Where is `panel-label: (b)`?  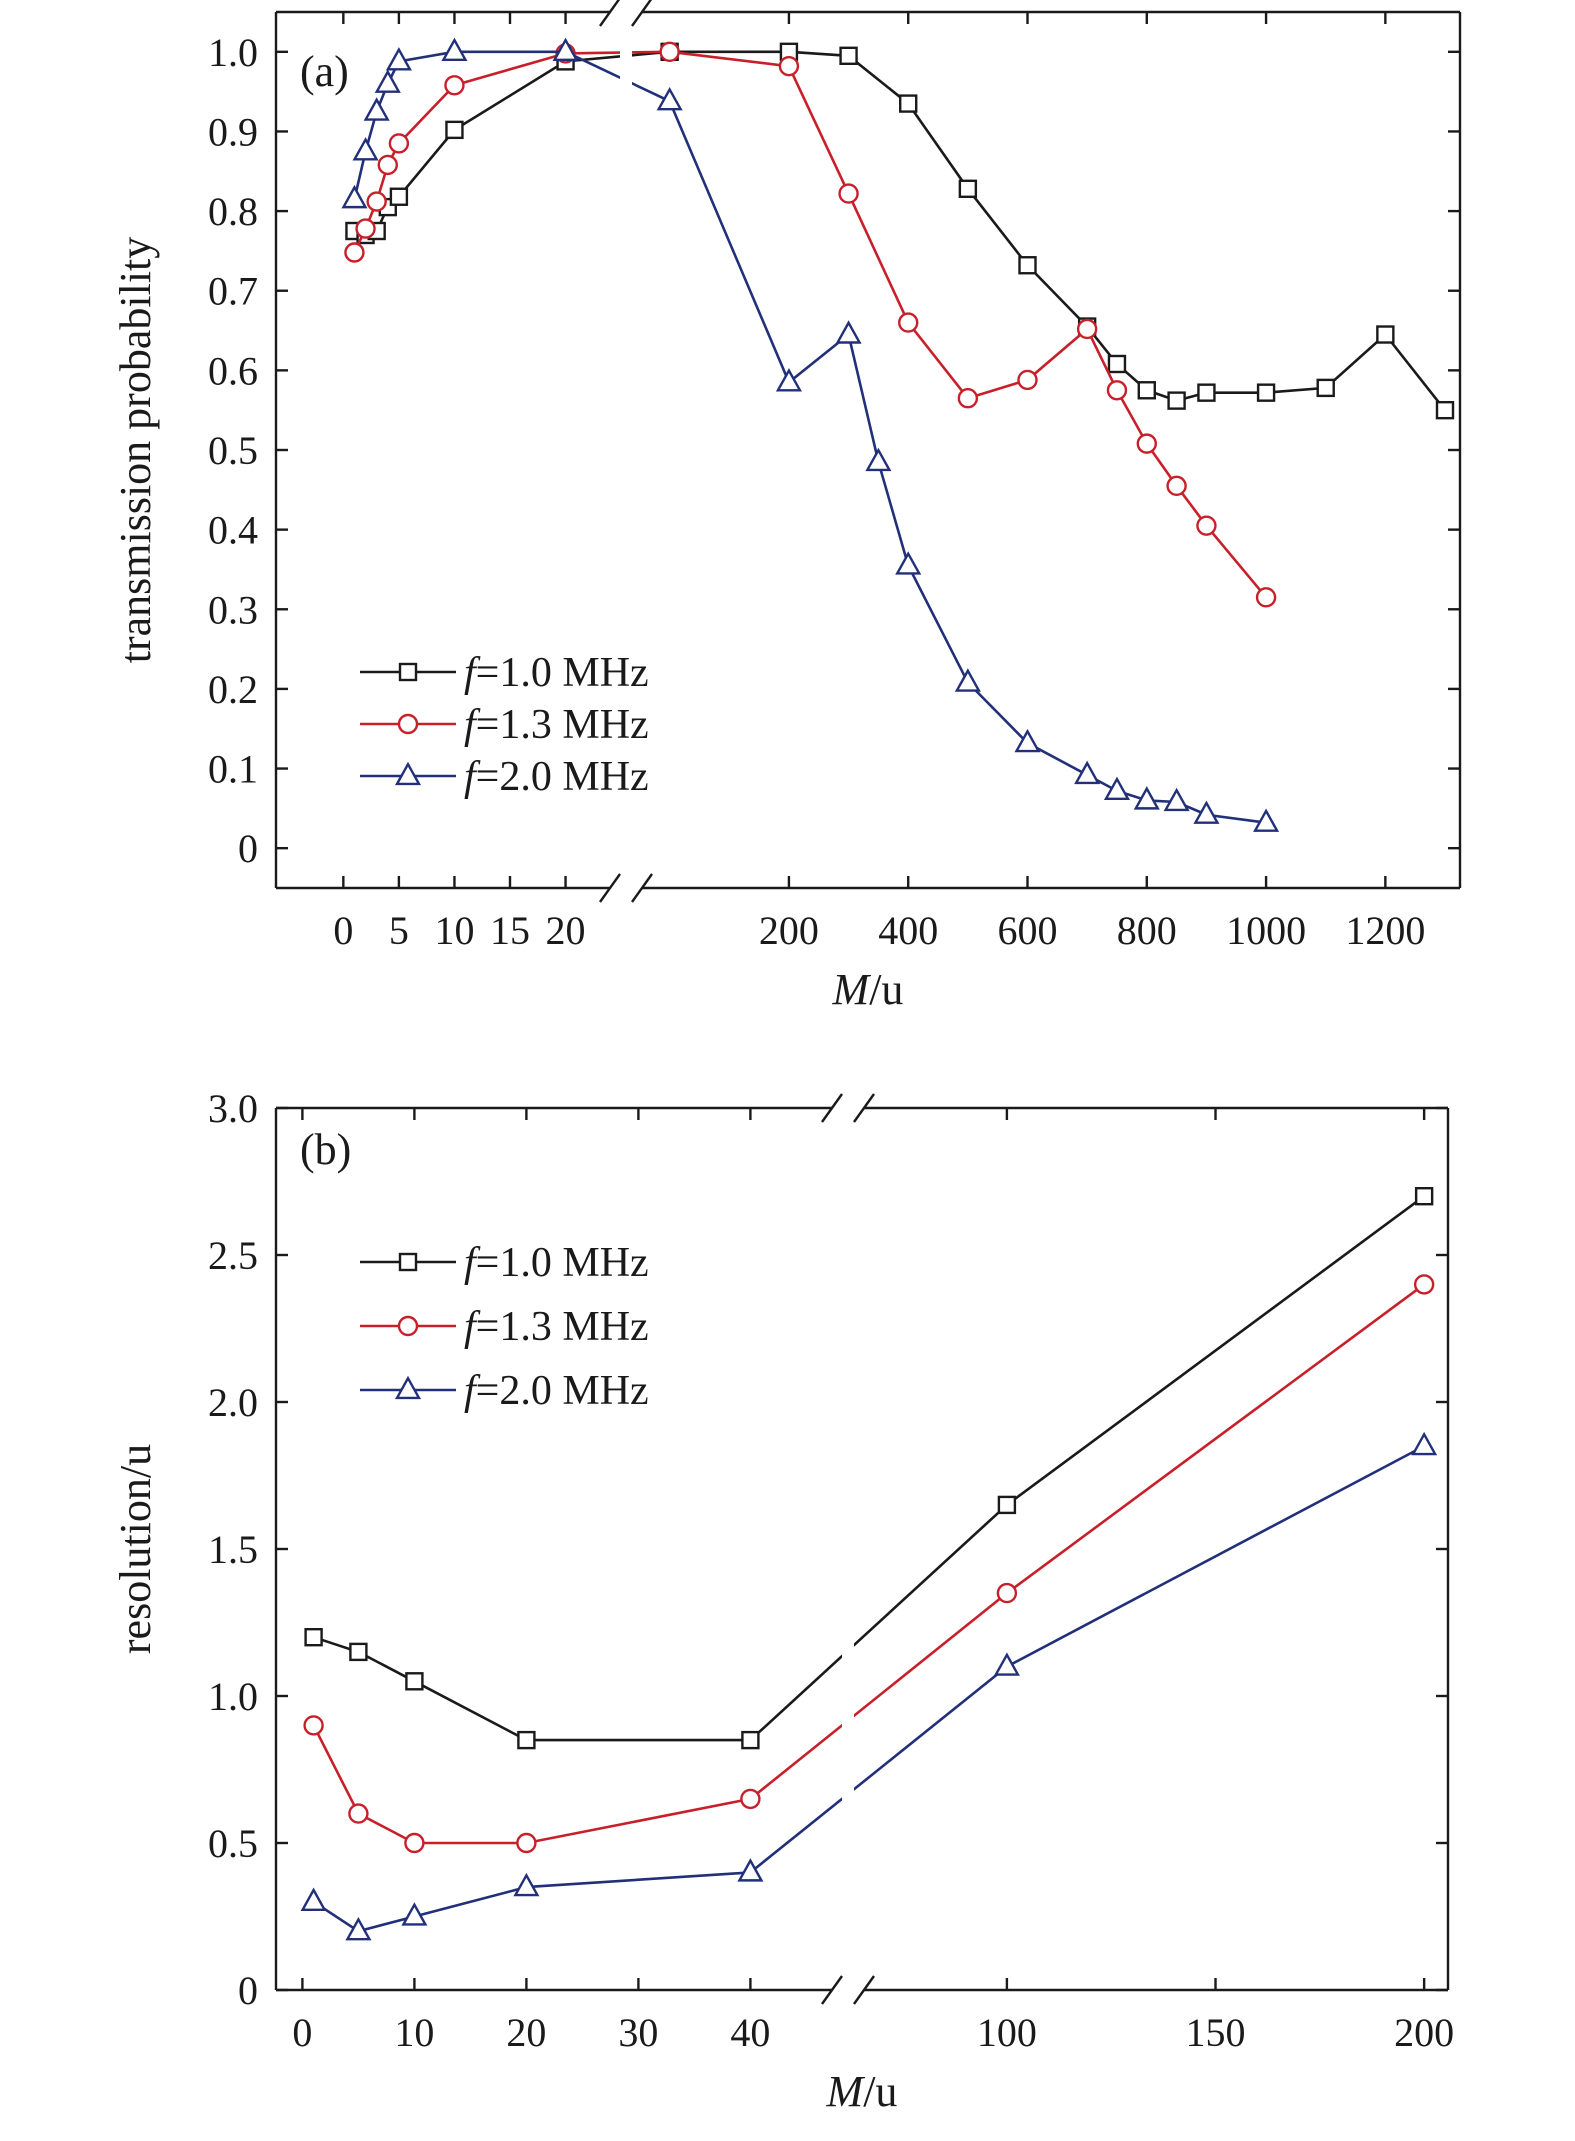
panel-label: (b) is located at coordinates (325, 1149).